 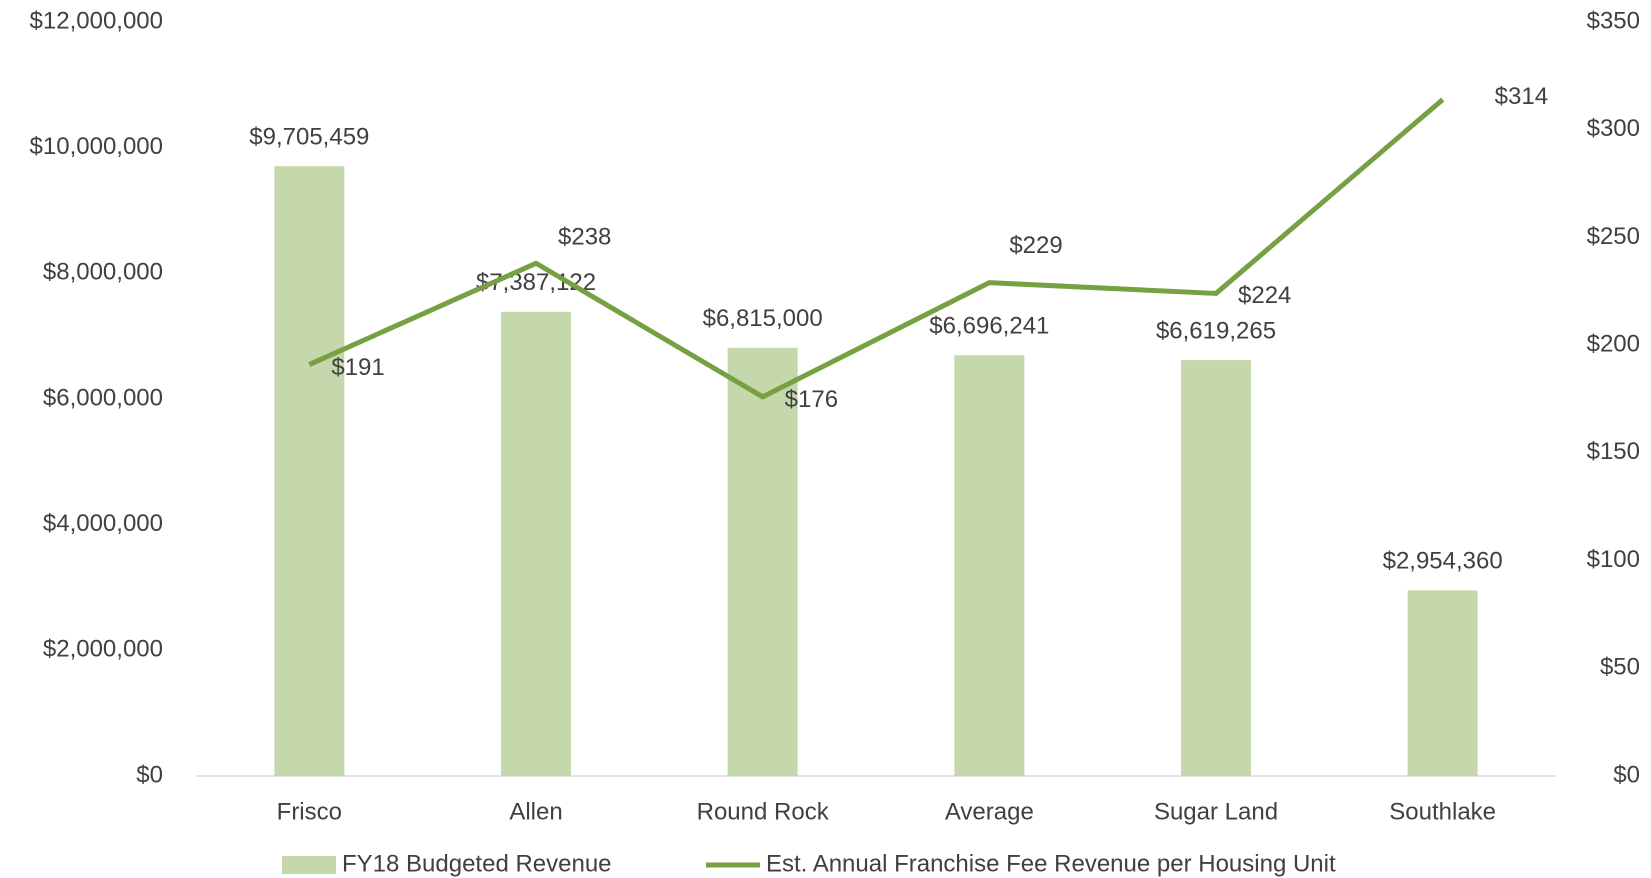 I want to click on y2-tick-label: $150, so click(x=1613, y=451).